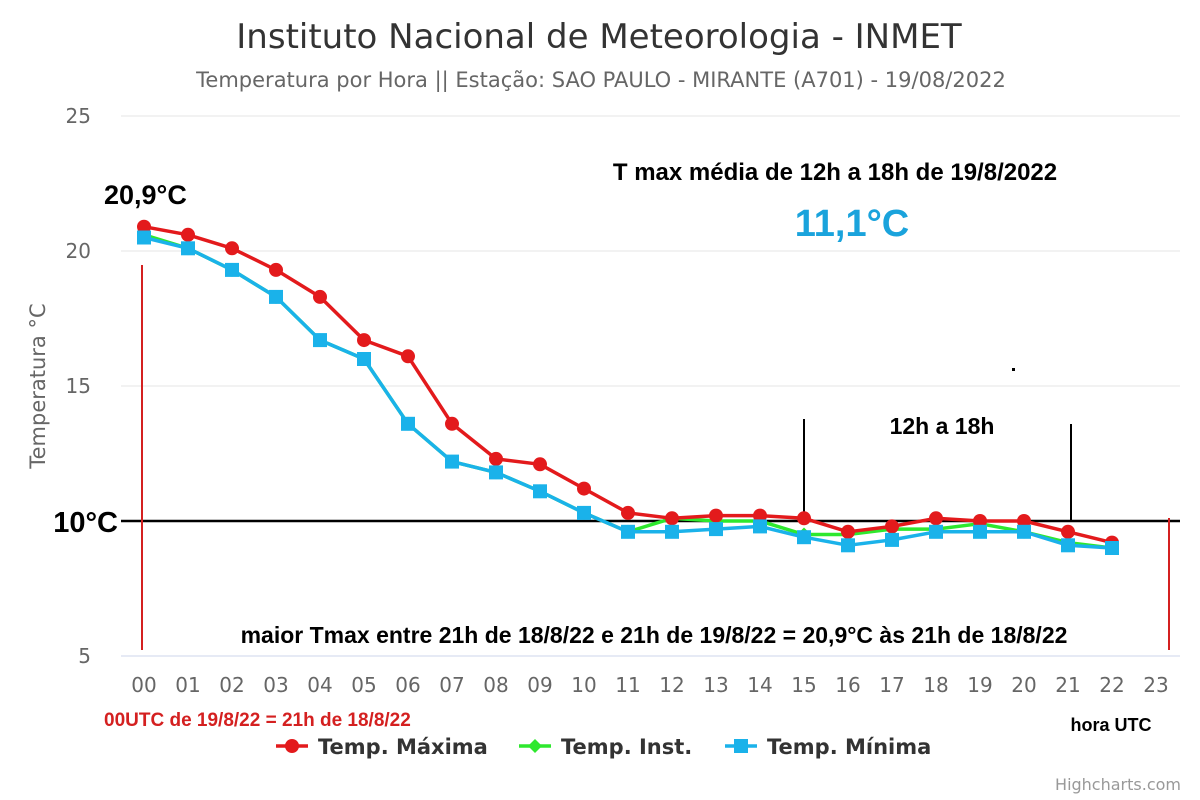 The height and width of the screenshot is (800, 1200). What do you see at coordinates (85, 523) in the screenshot?
I see `y-tick-label: 10°C` at bounding box center [85, 523].